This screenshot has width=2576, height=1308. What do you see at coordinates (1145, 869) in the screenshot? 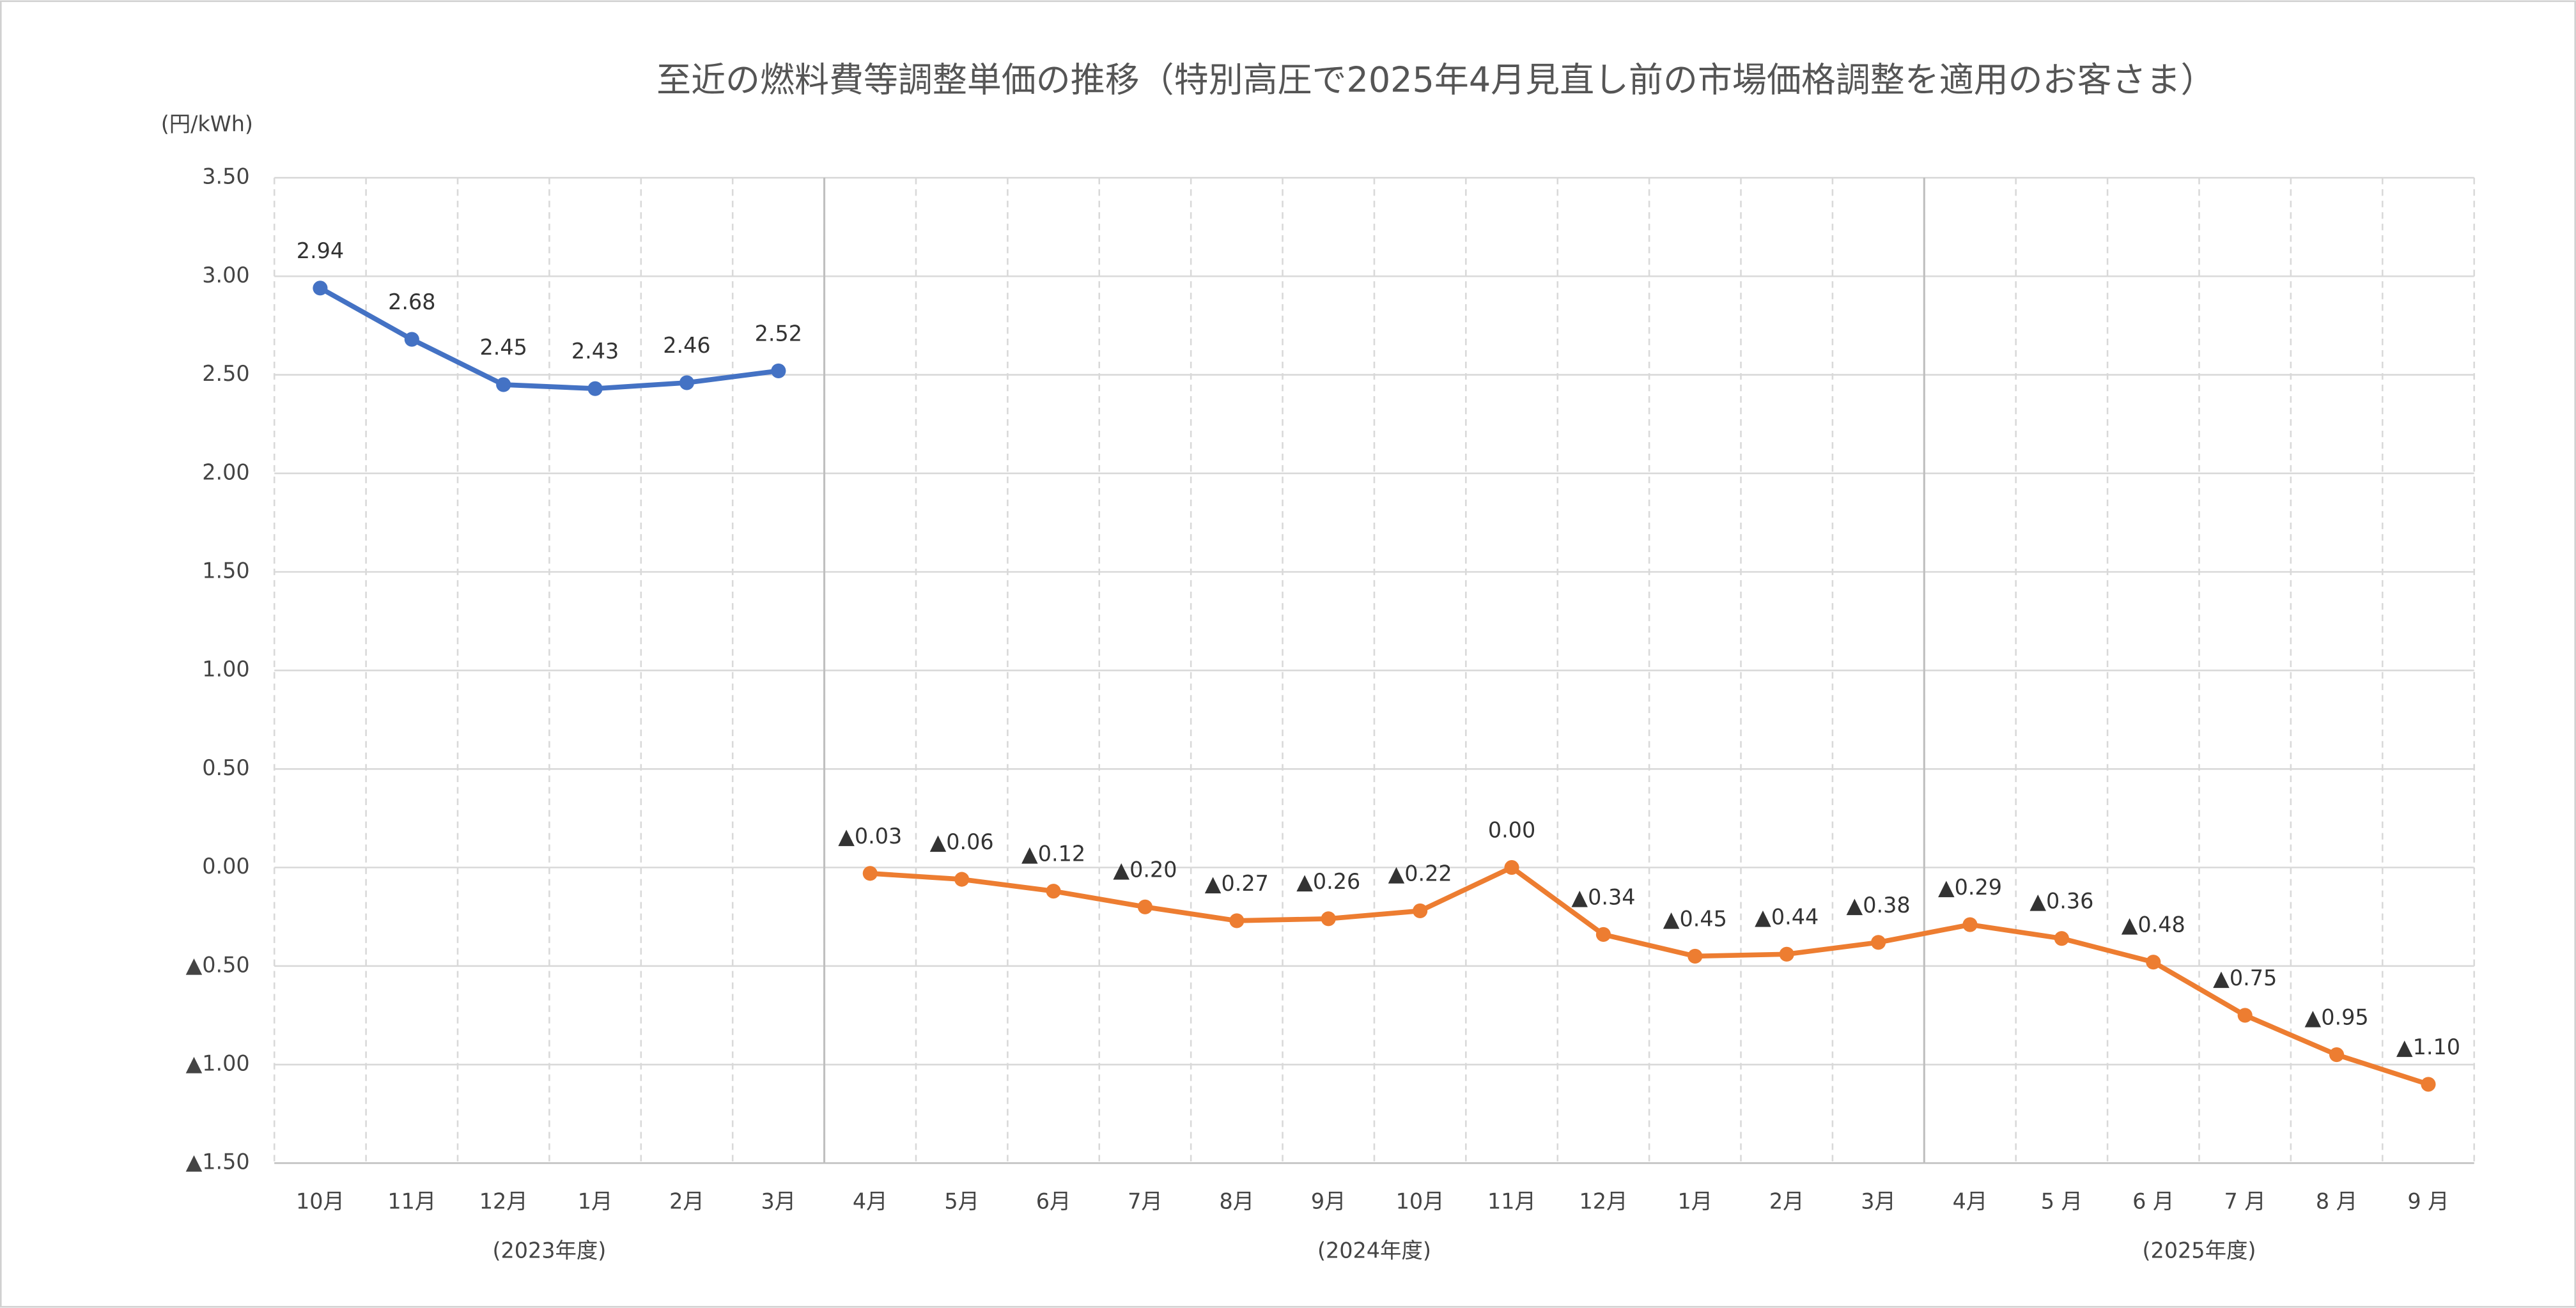
I see `data-label: ▲0.20` at bounding box center [1145, 869].